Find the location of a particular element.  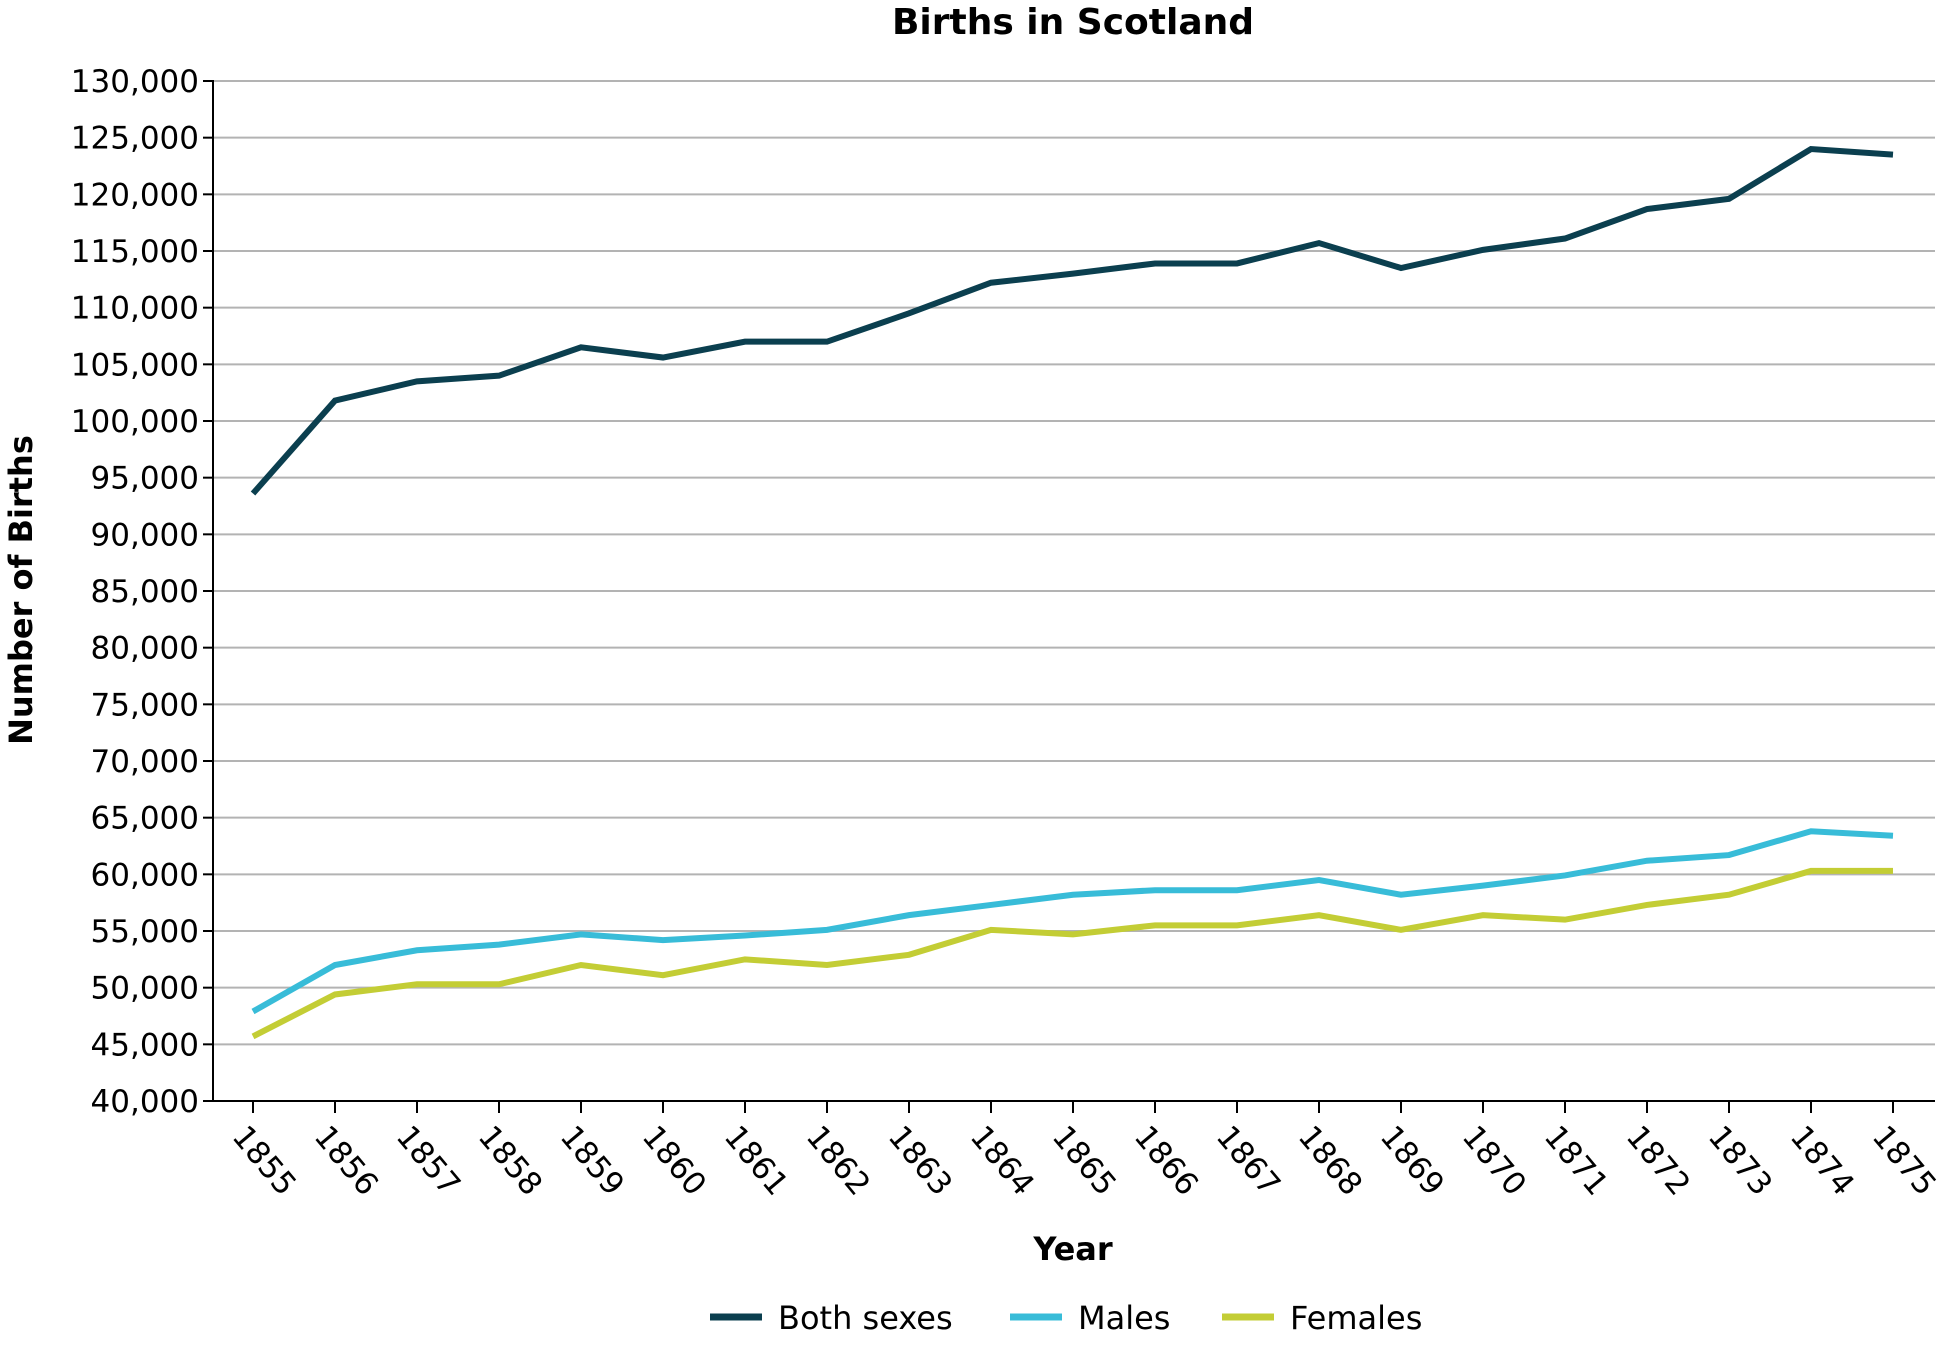

y-tick-label: 120,000 is located at coordinates (135, 195).